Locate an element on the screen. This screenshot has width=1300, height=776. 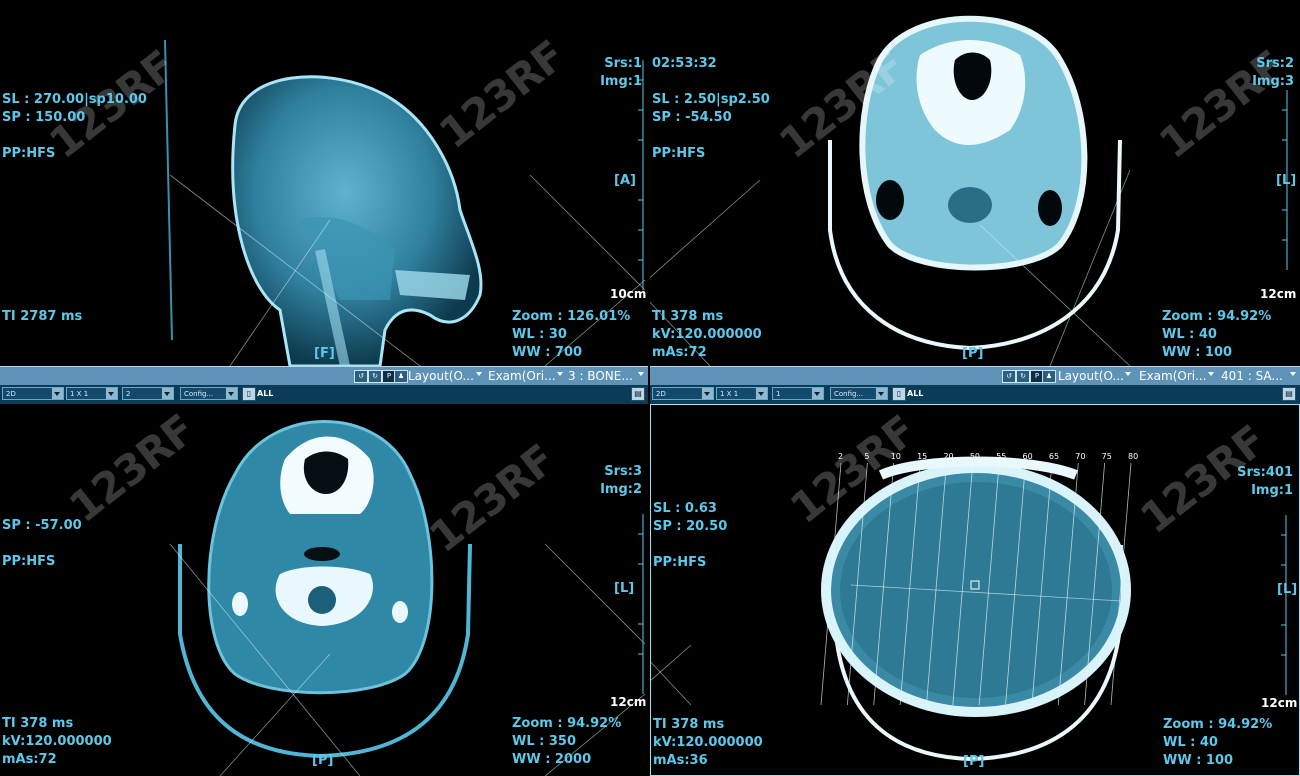
viewport-toolbar-right: 2D 1 X 1 1 Config... ▯ ALL ▤ is located at coordinates (975, 395).